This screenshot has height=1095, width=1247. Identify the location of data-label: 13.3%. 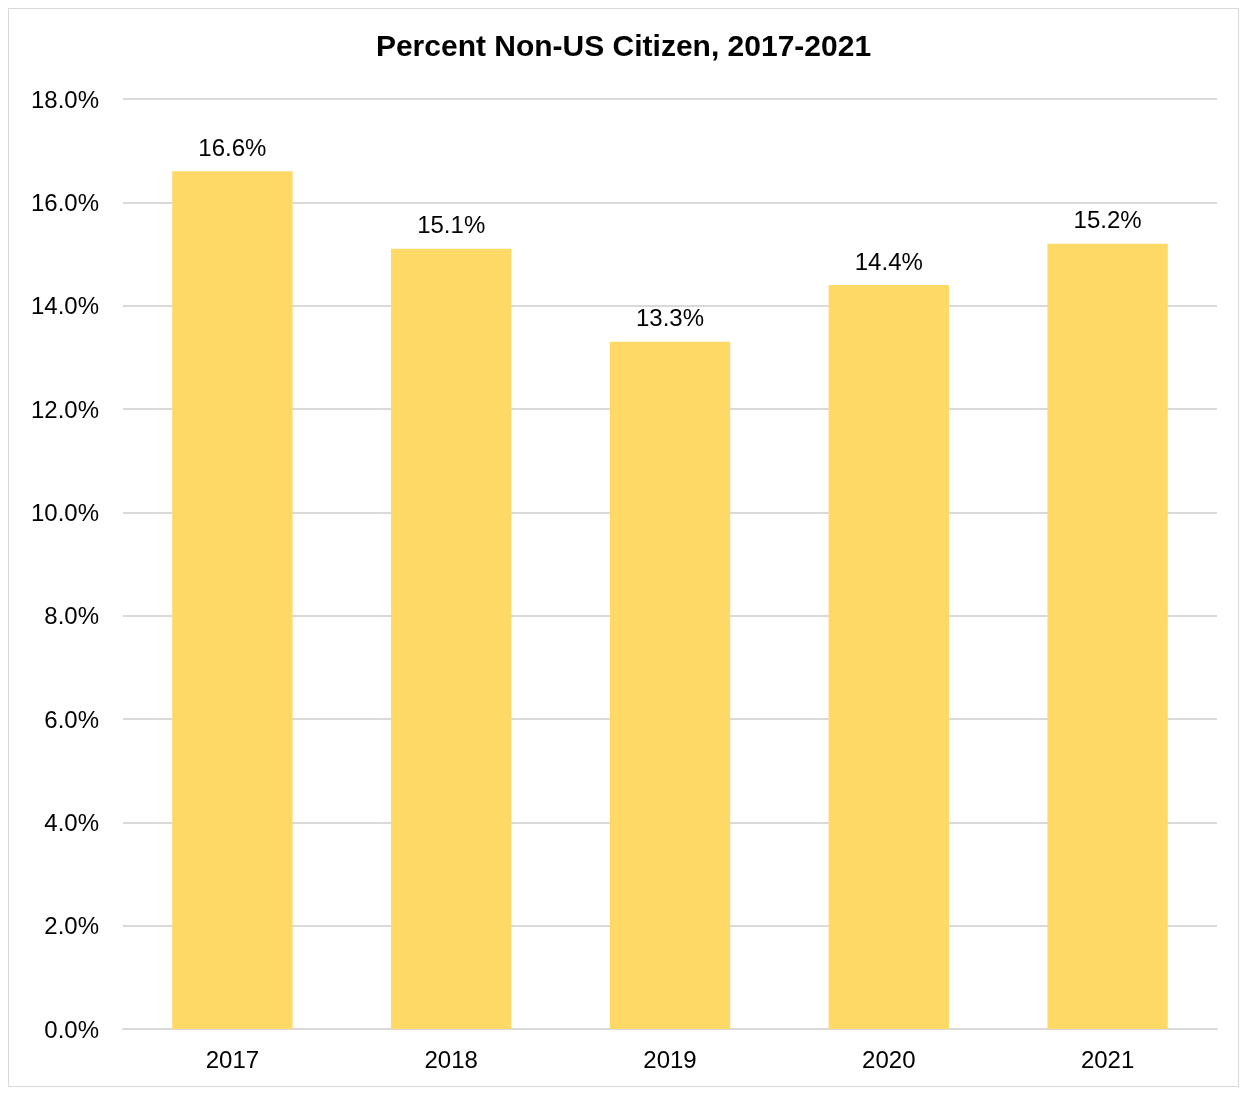
(670, 318).